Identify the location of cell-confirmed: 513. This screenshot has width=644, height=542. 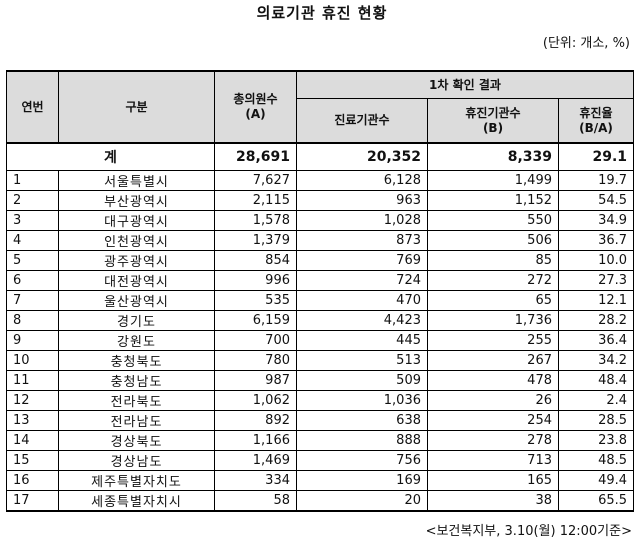
(362, 360).